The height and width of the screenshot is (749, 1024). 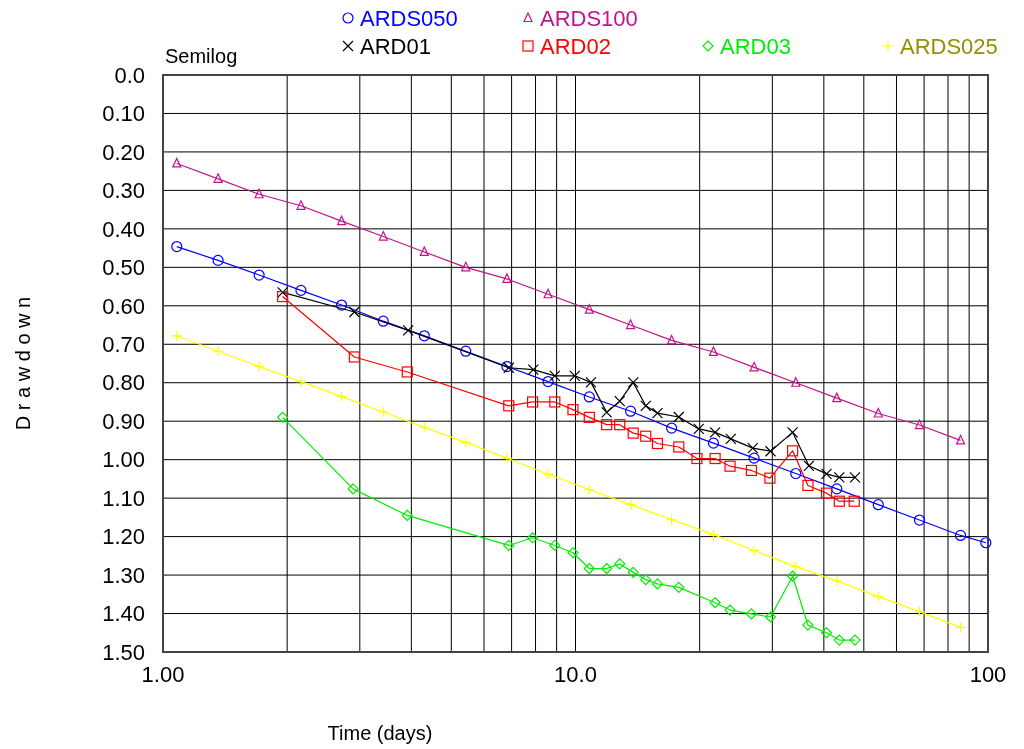 What do you see at coordinates (123, 383) in the screenshot?
I see `y-tick-label: 0.80` at bounding box center [123, 383].